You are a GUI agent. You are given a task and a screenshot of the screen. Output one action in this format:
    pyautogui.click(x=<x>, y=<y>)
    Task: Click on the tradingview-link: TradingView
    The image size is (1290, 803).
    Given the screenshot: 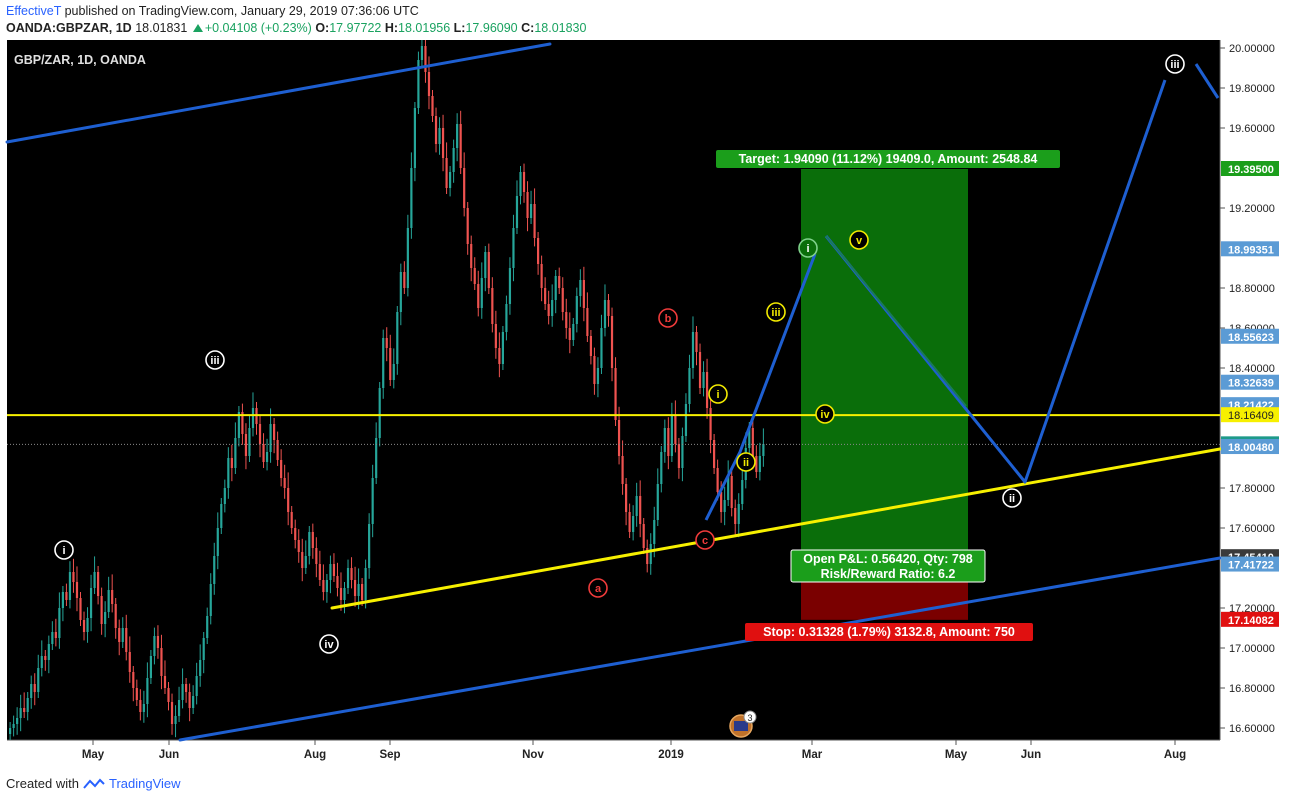 What is the action you would take?
    pyautogui.click(x=144, y=783)
    